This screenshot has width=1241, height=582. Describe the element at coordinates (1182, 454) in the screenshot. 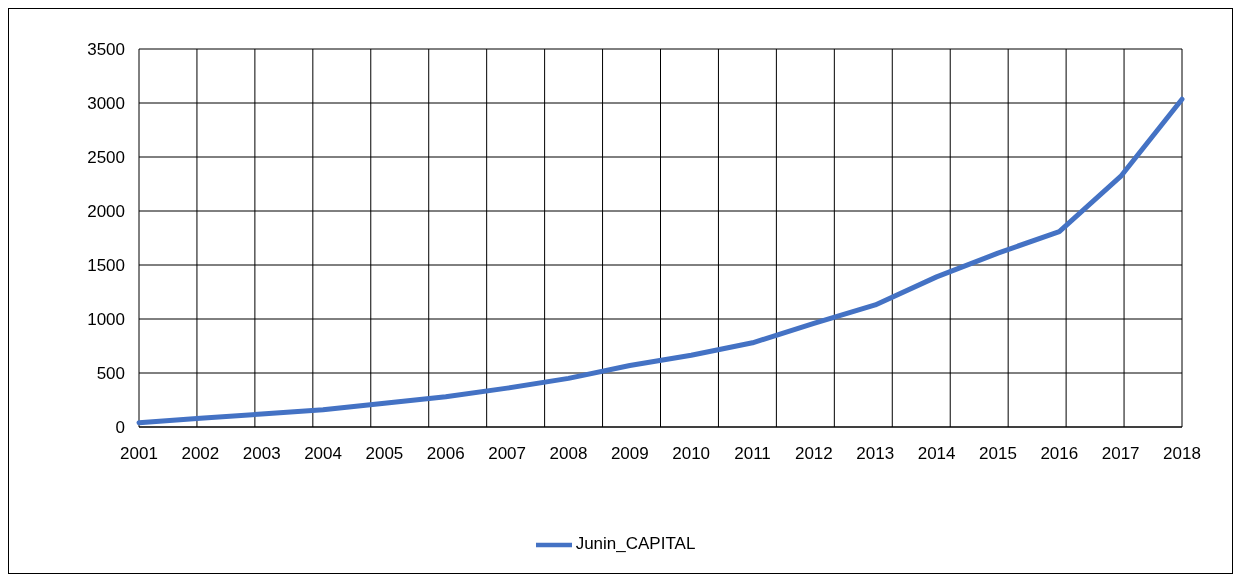

I see `x-tick-label: 2018` at that location.